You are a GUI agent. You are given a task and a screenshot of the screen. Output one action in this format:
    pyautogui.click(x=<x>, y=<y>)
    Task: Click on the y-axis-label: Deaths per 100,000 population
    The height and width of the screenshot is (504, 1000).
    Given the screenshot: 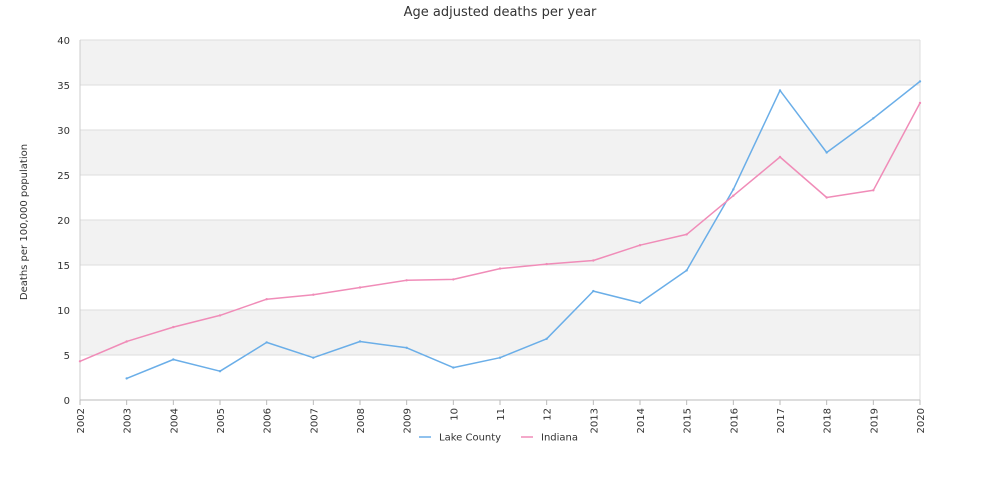 What is the action you would take?
    pyautogui.click(x=24, y=222)
    